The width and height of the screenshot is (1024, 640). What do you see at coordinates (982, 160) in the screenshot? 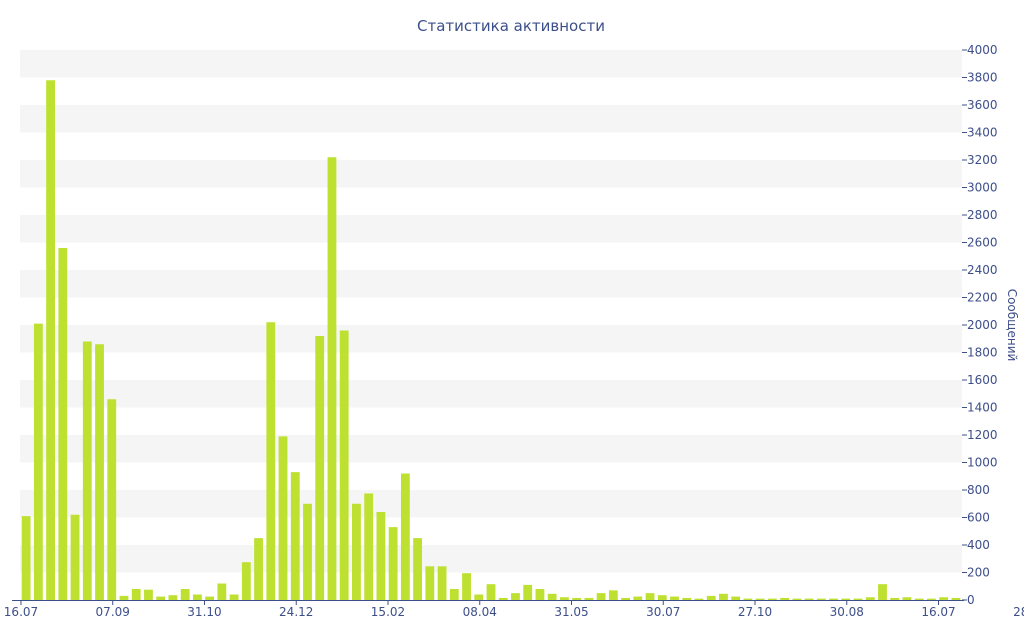
I see `y-tick-label: 3200` at bounding box center [982, 160].